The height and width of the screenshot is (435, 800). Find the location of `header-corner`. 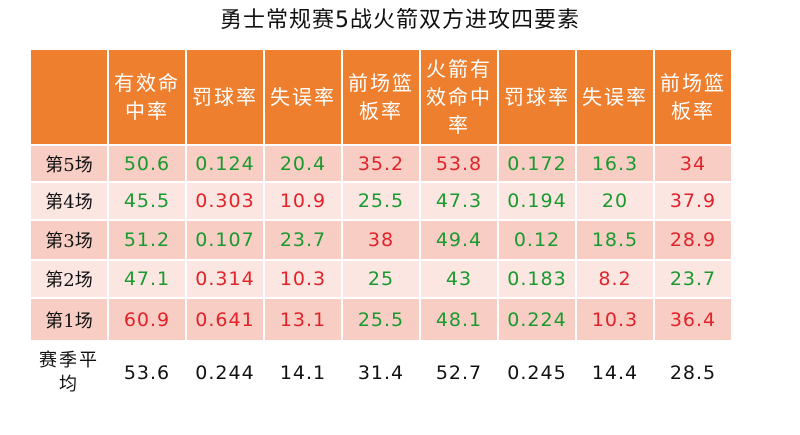

header-corner is located at coordinates (69, 97).